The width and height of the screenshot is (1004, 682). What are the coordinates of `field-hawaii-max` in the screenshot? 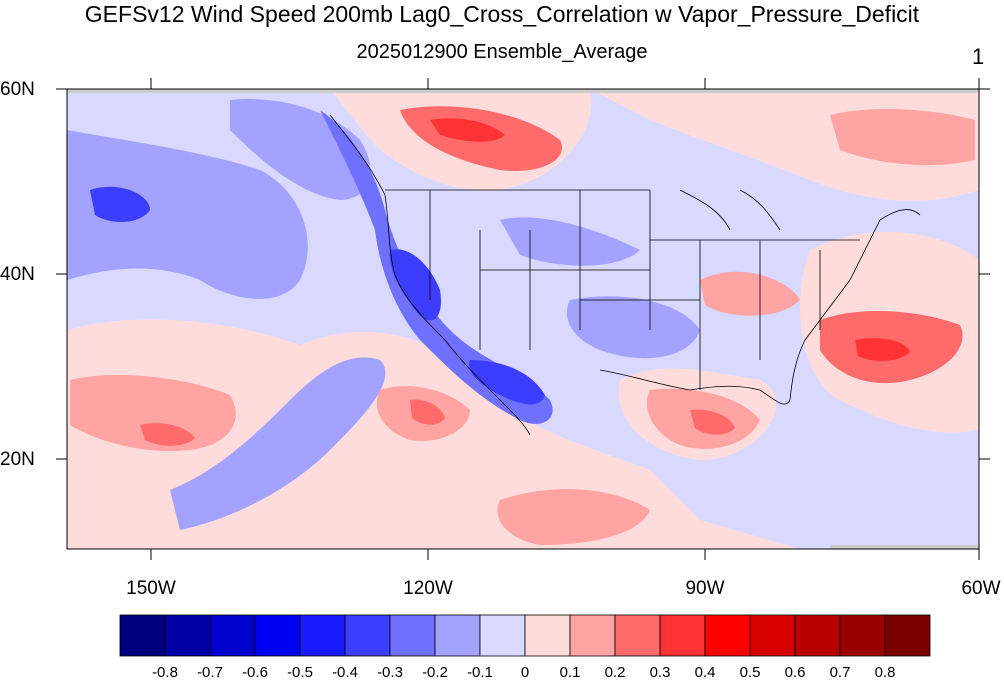 It's located at (167, 434).